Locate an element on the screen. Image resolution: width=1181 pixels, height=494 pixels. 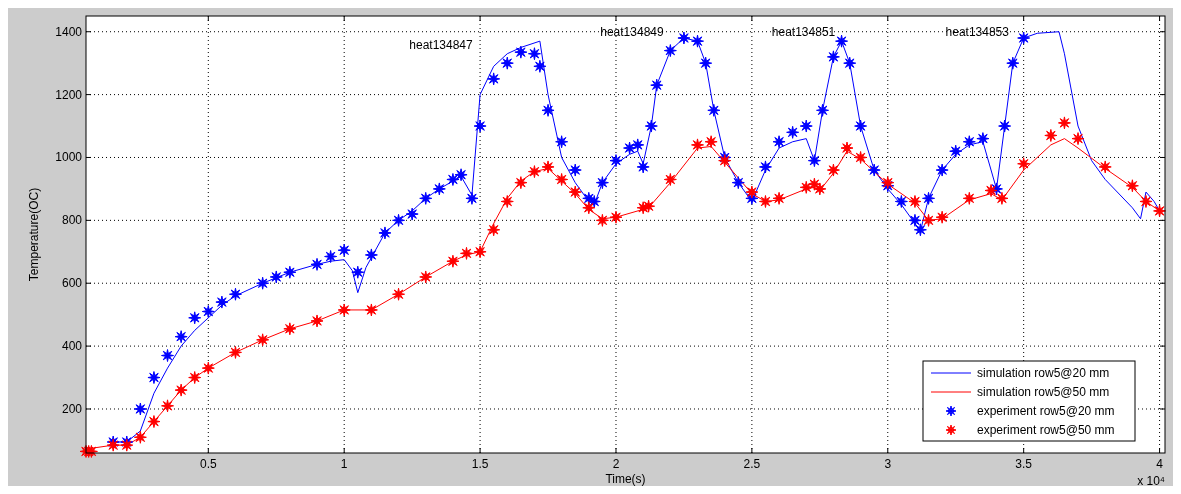
legend-label: experiment row5@50 mm is located at coordinates (1046, 430).